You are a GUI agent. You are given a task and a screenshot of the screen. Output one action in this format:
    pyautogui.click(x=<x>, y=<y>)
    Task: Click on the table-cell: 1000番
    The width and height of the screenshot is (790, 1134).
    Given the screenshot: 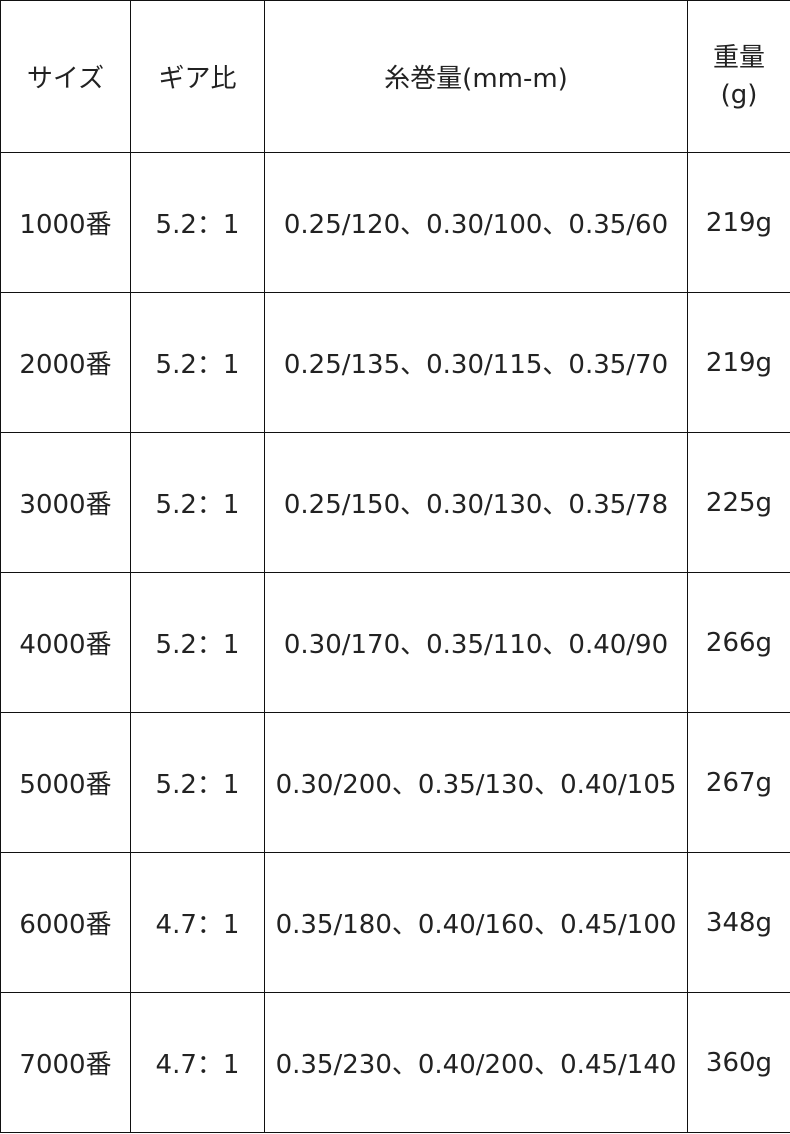 What is the action you would take?
    pyautogui.click(x=65, y=222)
    